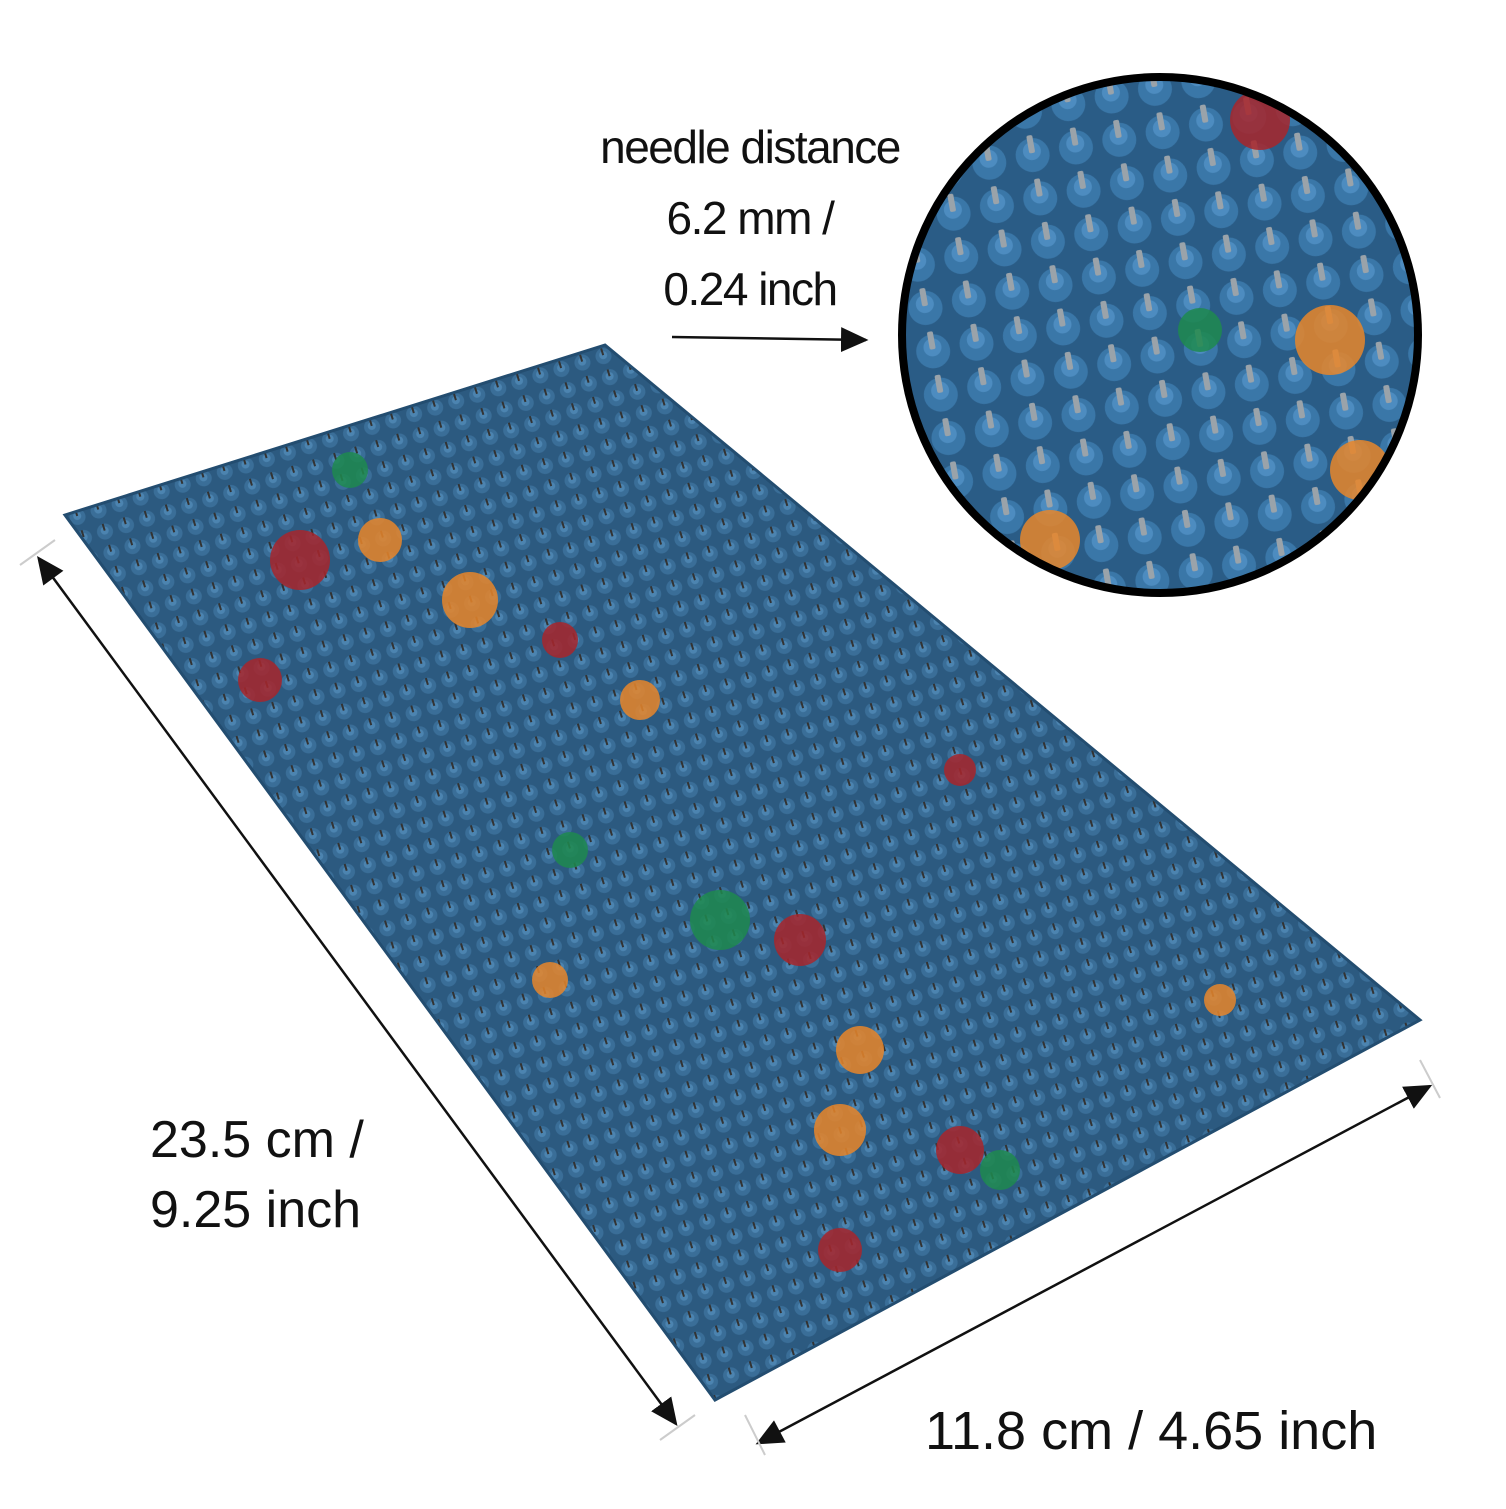 The image size is (1506, 1509). I want to click on length-inch: 9.25 inch, so click(256, 1210).